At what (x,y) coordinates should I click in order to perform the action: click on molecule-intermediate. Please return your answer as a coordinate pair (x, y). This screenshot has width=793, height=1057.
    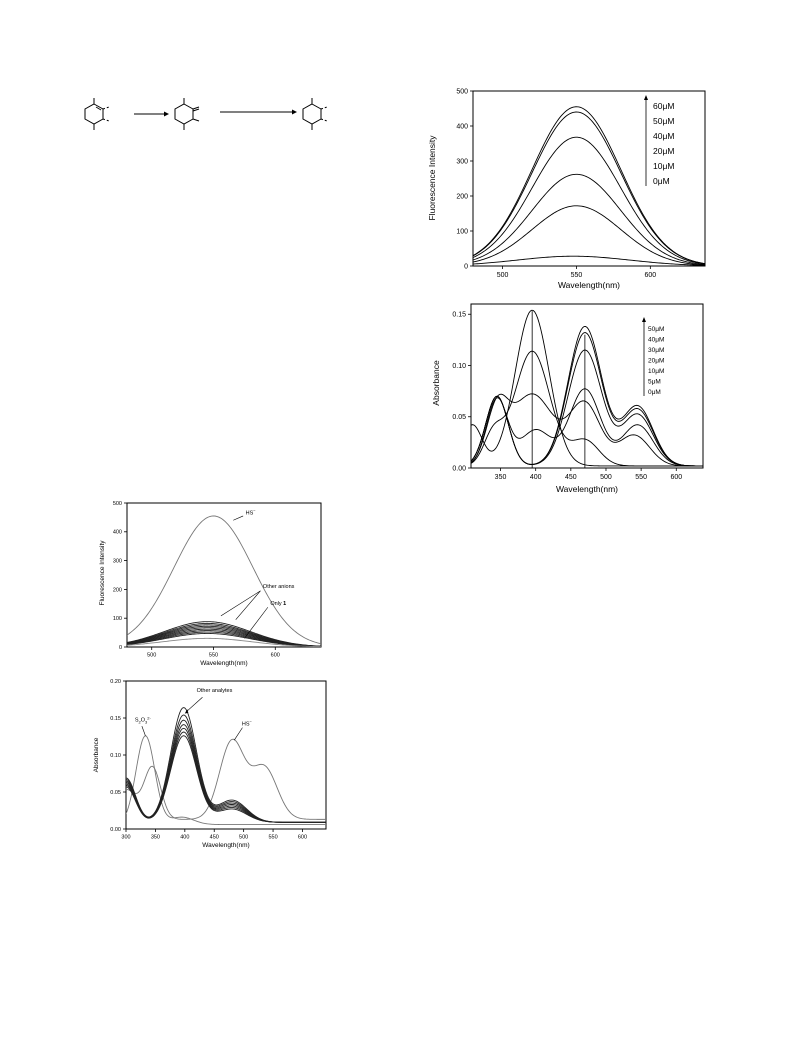
    Looking at the image, I should click on (187, 114).